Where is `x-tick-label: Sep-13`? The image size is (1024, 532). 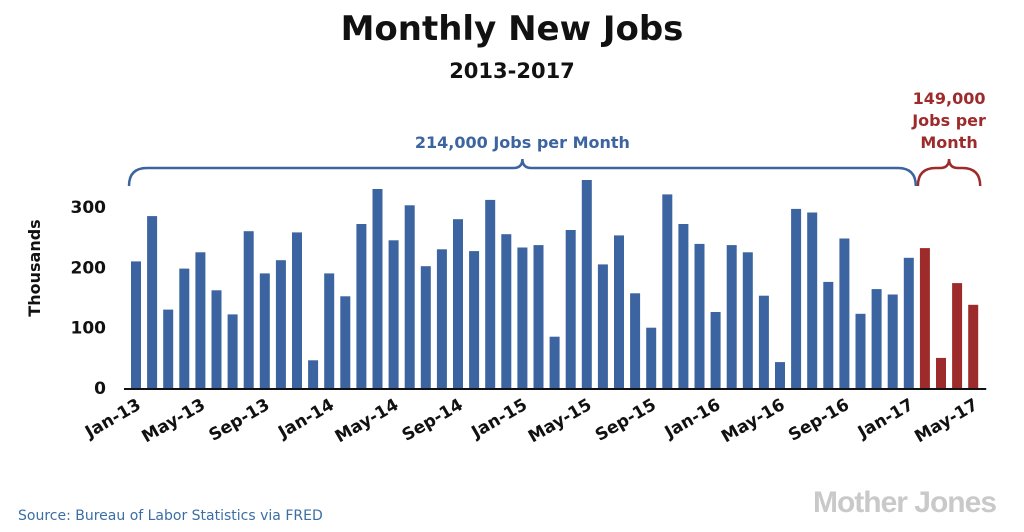
x-tick-label: Sep-13 is located at coordinates (240, 420).